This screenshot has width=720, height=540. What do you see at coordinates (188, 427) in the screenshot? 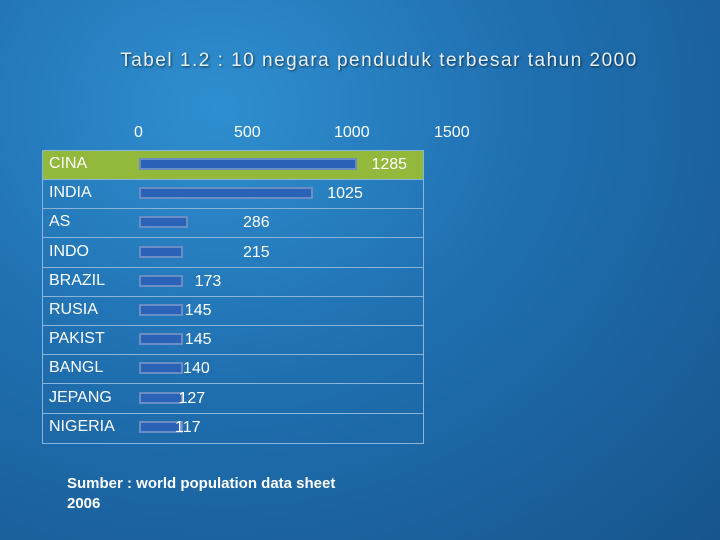
I see `value-label: 117` at bounding box center [188, 427].